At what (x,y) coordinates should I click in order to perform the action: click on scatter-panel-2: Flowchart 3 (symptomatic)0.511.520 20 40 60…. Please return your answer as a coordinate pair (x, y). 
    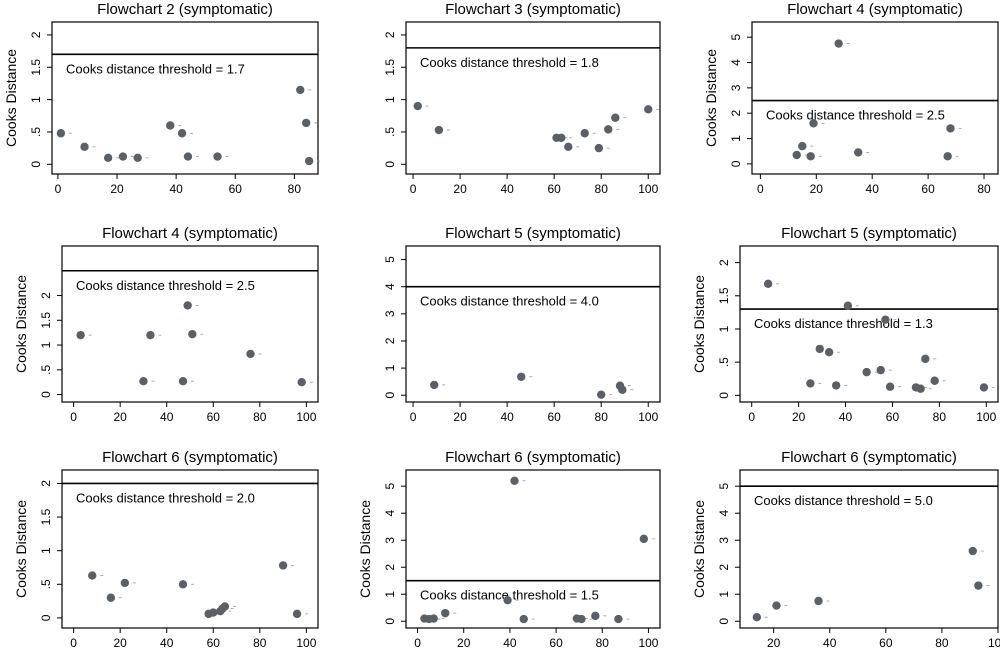
    Looking at the image, I should click on (522, 98).